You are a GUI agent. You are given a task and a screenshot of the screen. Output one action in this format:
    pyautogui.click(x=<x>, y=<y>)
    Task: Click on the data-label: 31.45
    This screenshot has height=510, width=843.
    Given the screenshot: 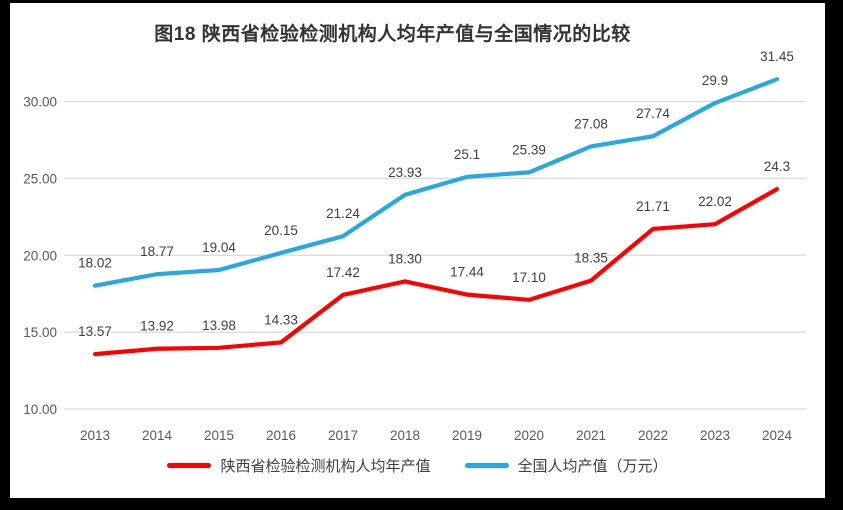 What is the action you would take?
    pyautogui.click(x=777, y=56)
    